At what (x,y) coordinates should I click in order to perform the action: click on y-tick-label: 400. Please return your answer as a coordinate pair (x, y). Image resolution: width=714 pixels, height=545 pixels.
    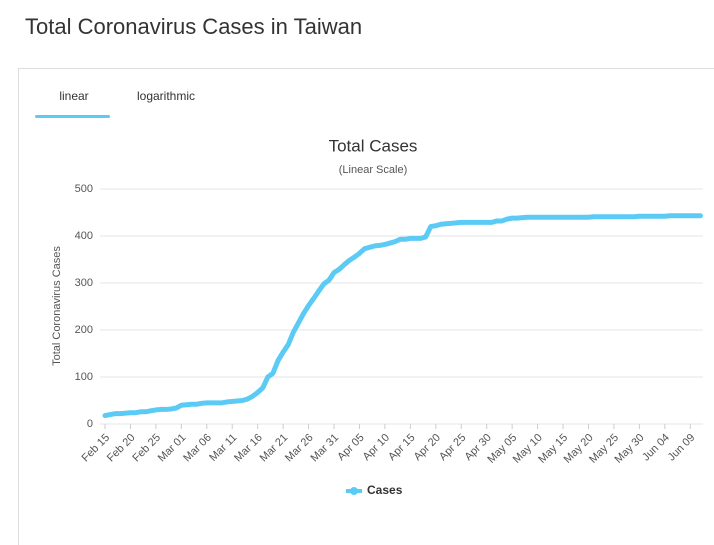
    Looking at the image, I should click on (84, 236).